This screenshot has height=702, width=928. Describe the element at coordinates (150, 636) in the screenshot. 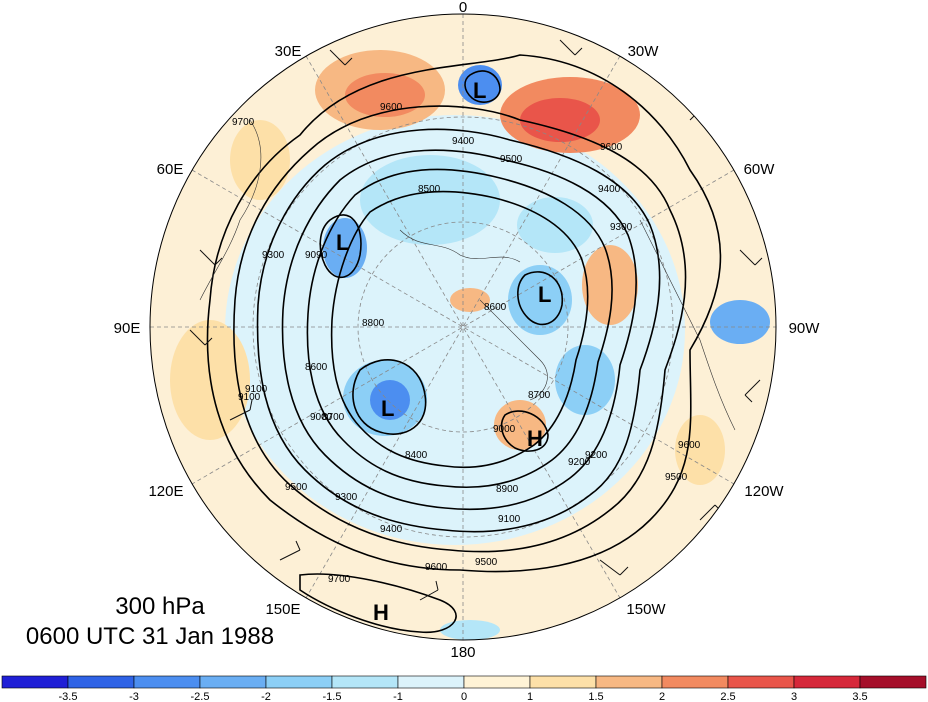

I see `time-label: 0600 UTC 31 Jan 1988` at that location.